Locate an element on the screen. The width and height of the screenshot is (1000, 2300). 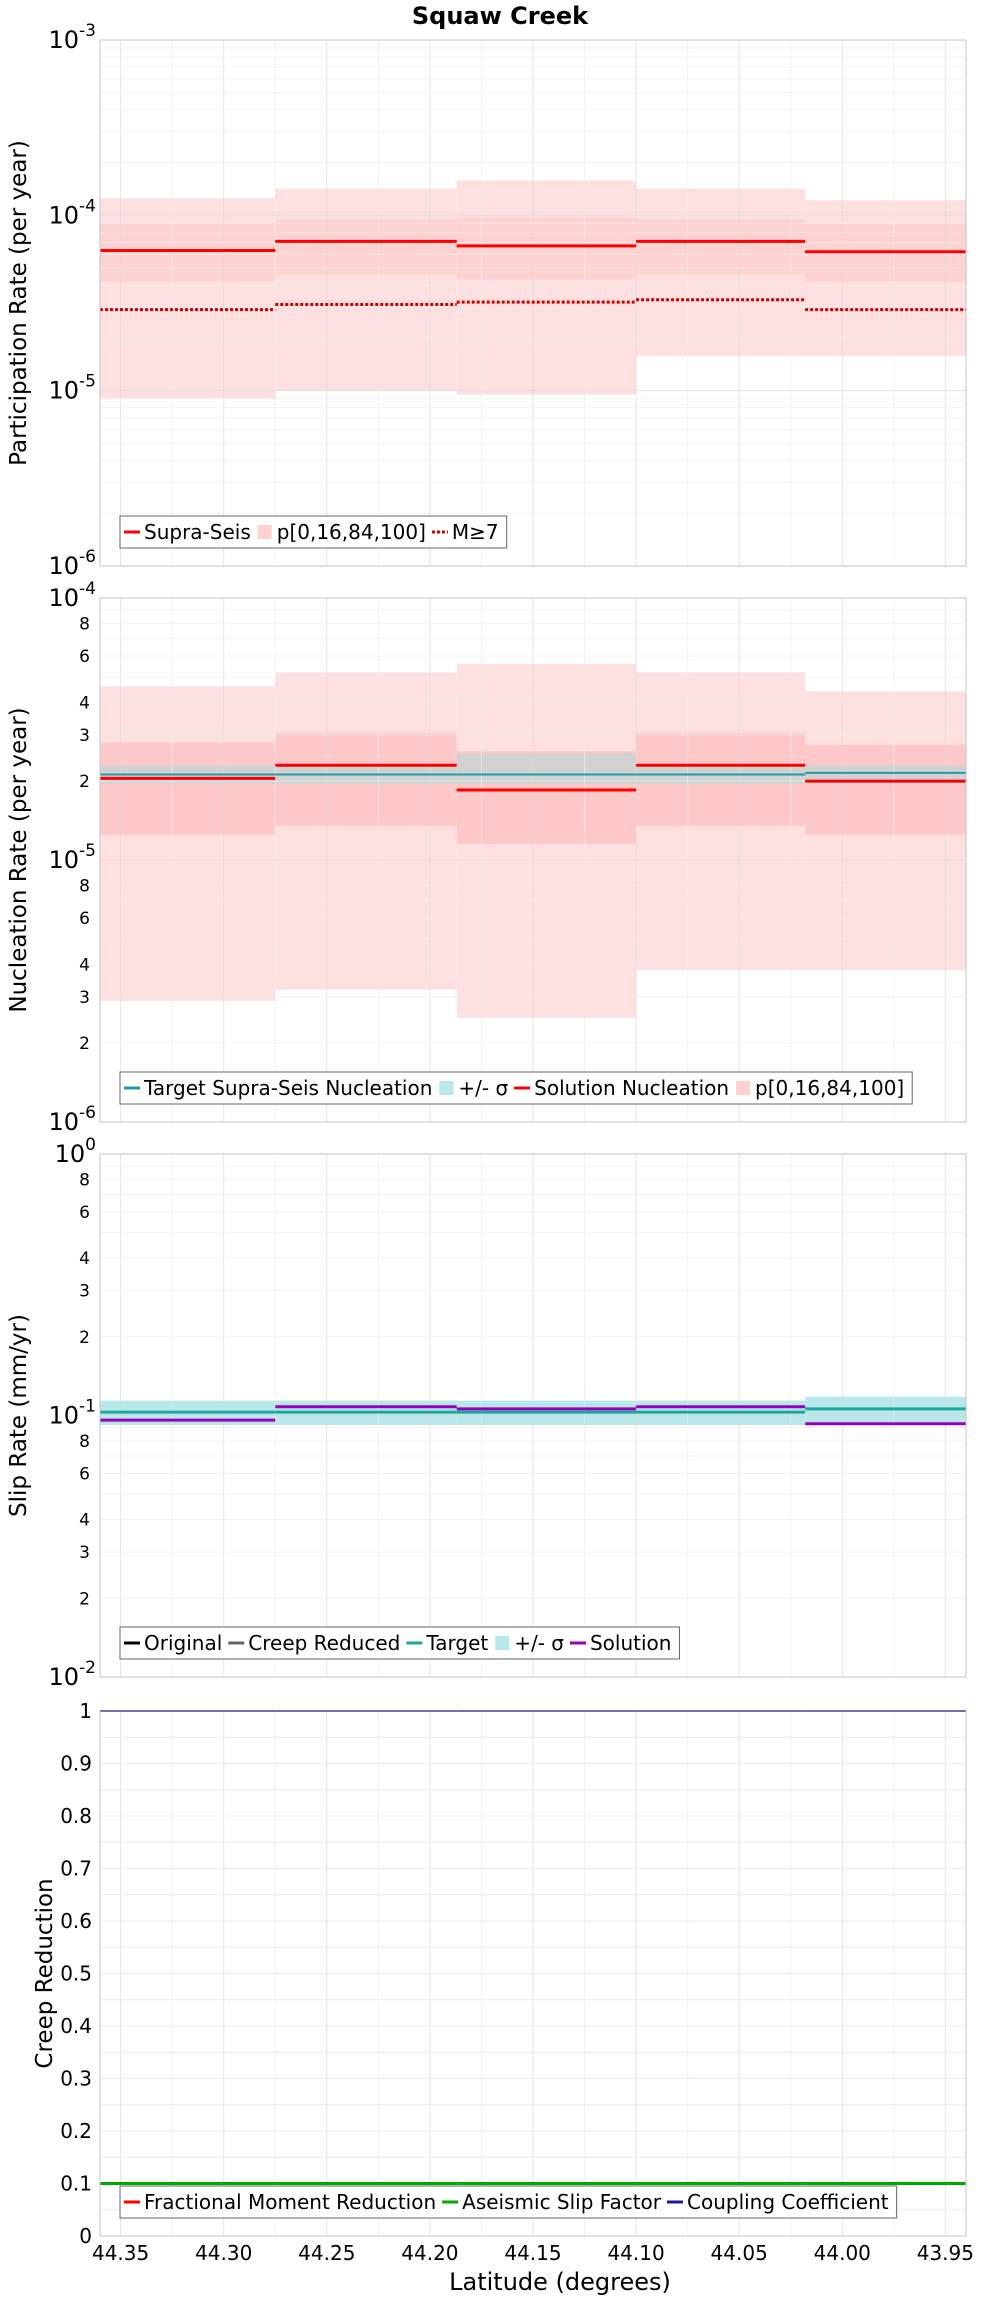
legend-label: Target Supra-Seis Nucleation is located at coordinates (287, 1088).